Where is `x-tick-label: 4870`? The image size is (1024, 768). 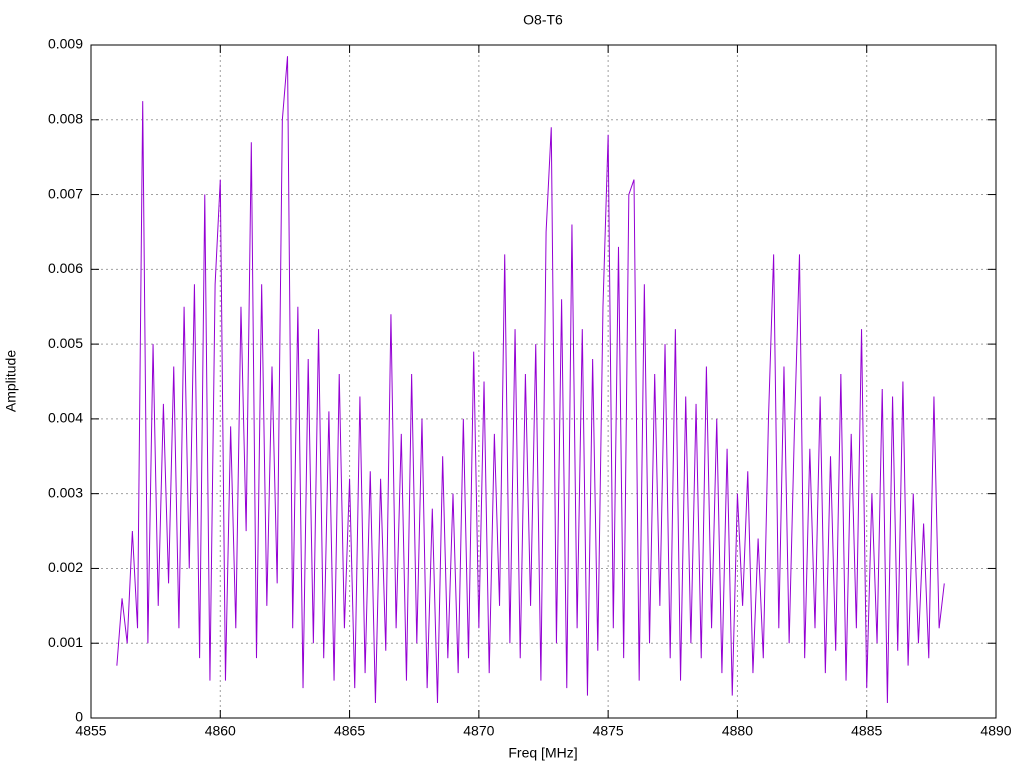 x-tick-label: 4870 is located at coordinates (478, 731).